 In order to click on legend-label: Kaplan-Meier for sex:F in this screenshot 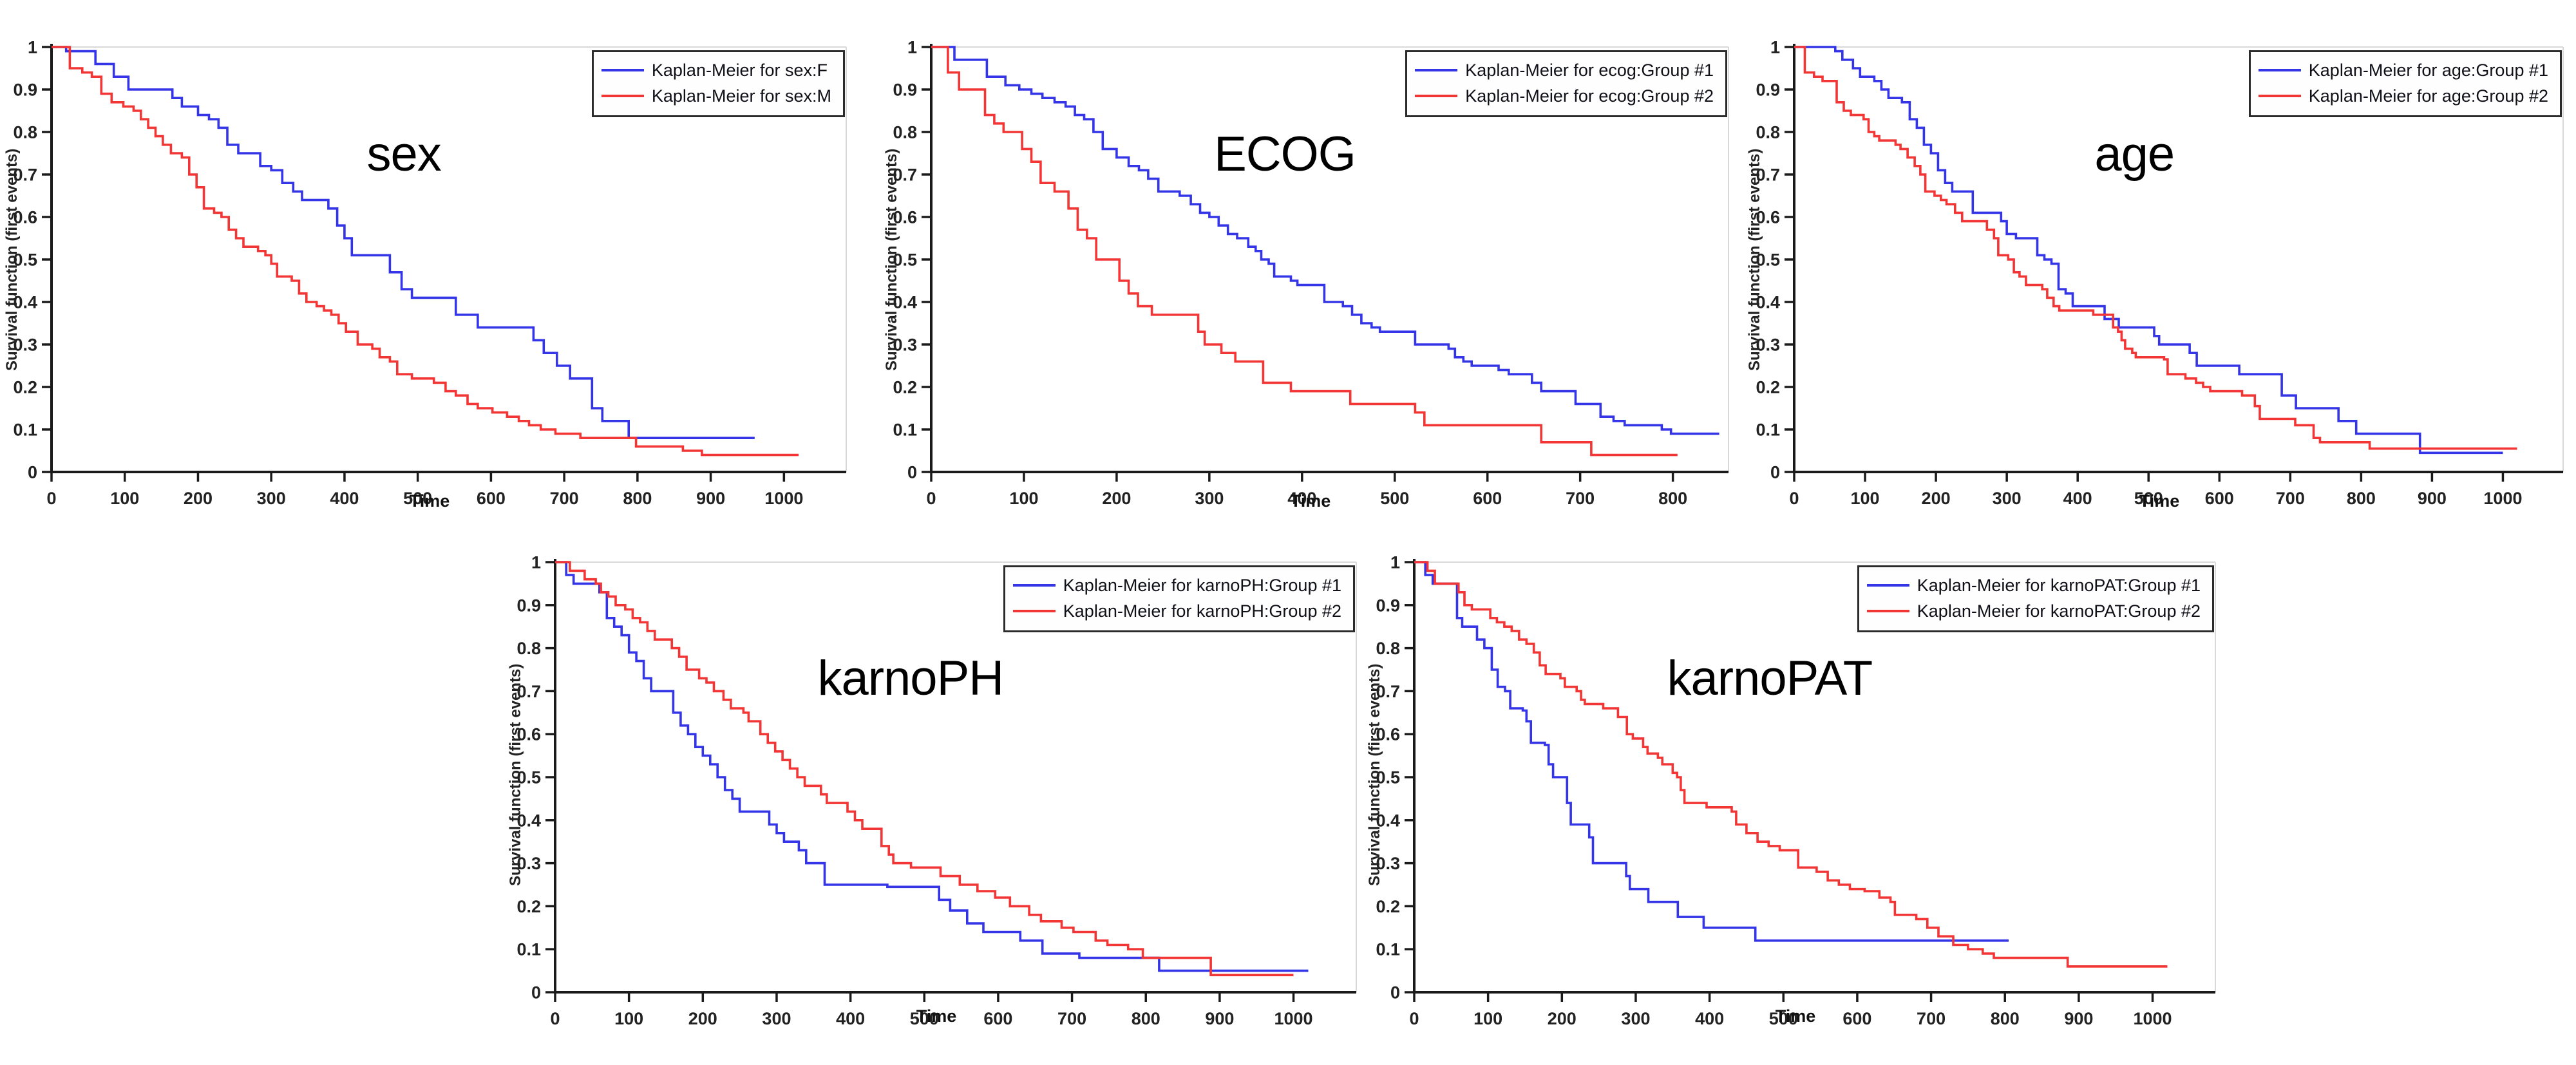, I will do `click(740, 70)`.